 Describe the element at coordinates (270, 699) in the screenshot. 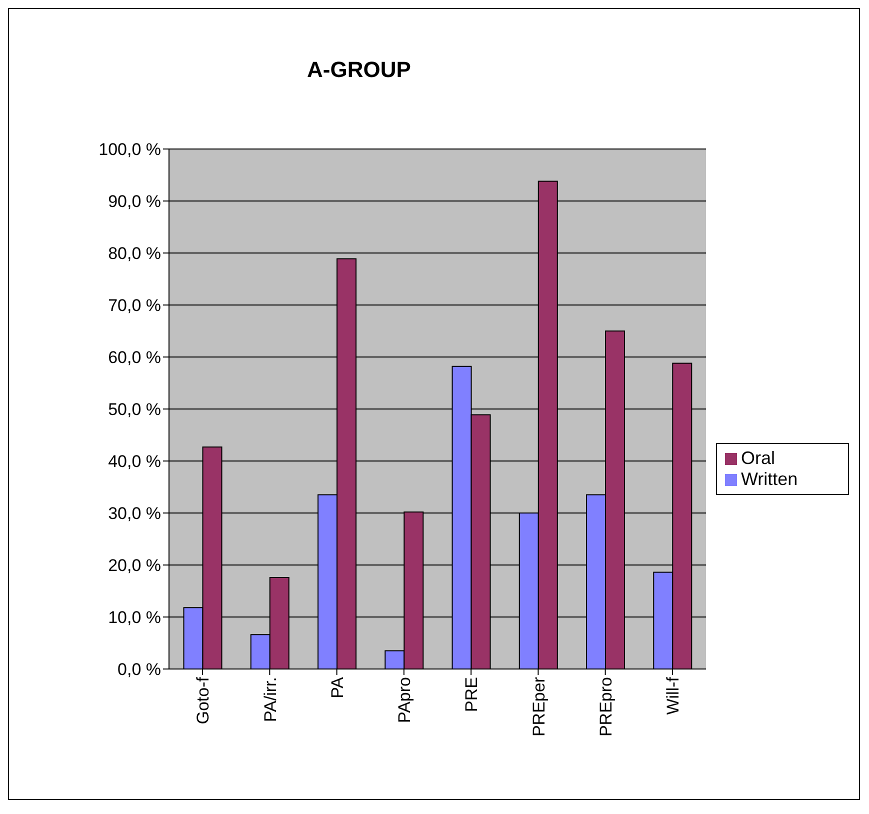

I see `x-tick-label: PA/irr.` at that location.